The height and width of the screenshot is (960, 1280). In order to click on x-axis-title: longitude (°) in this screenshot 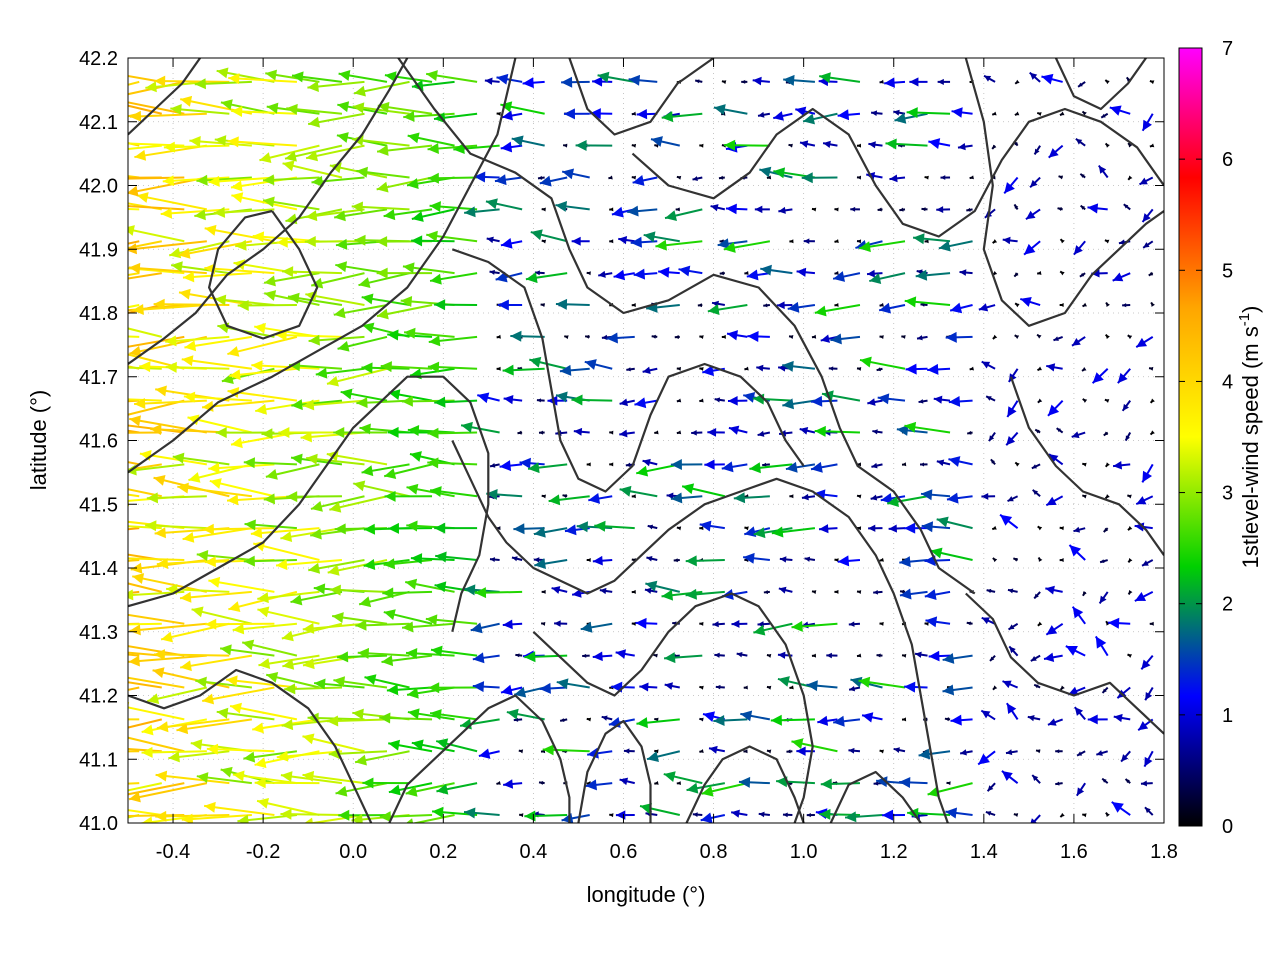, I will do `click(646, 894)`.